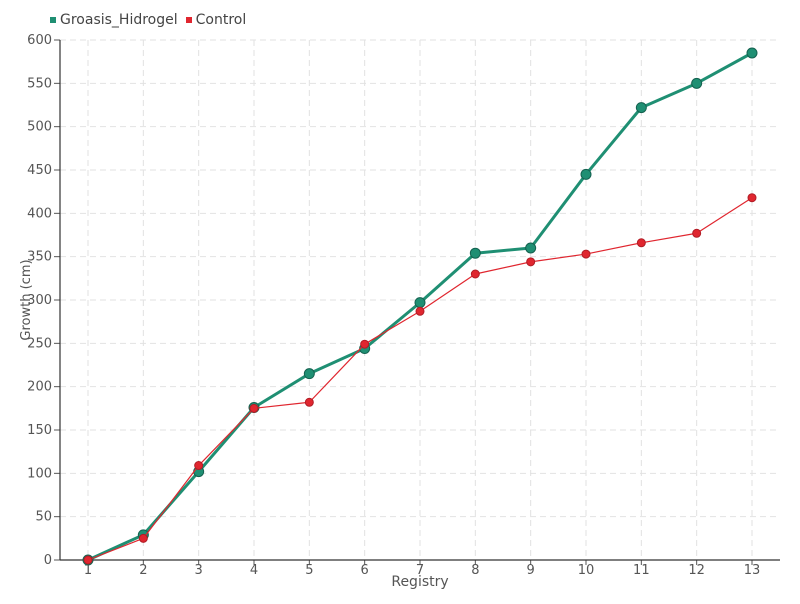 Image resolution: width=800 pixels, height=604 pixels. Describe the element at coordinates (309, 570) in the screenshot. I see `x-tick-label: 5` at that location.